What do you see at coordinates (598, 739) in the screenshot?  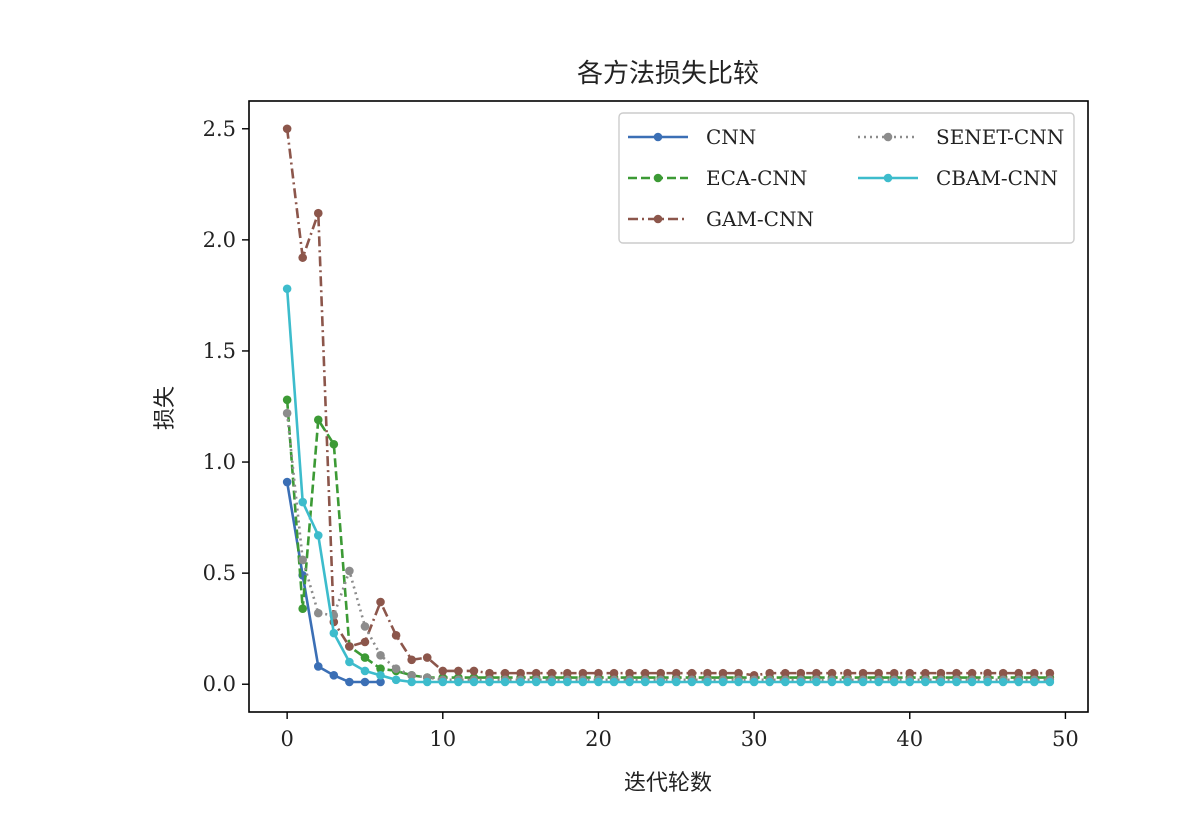 I see `x-tick-label: 20` at bounding box center [598, 739].